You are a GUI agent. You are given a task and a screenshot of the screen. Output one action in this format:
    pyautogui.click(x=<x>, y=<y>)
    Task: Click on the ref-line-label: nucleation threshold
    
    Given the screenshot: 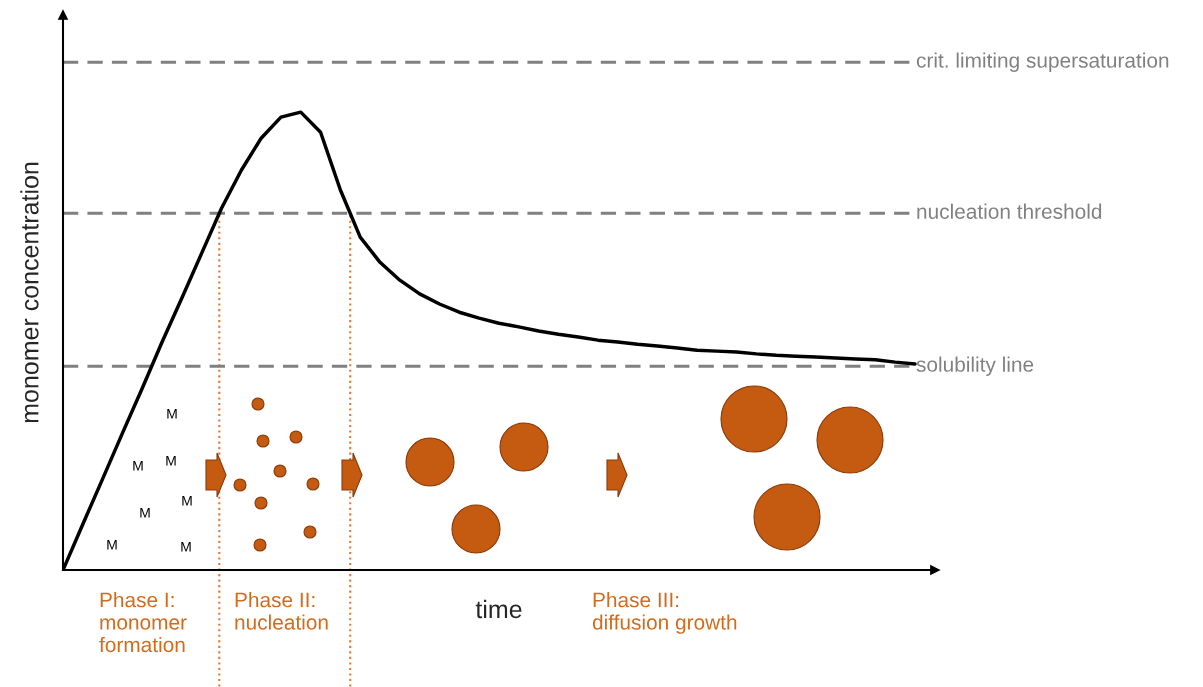 What is the action you would take?
    pyautogui.click(x=1009, y=211)
    